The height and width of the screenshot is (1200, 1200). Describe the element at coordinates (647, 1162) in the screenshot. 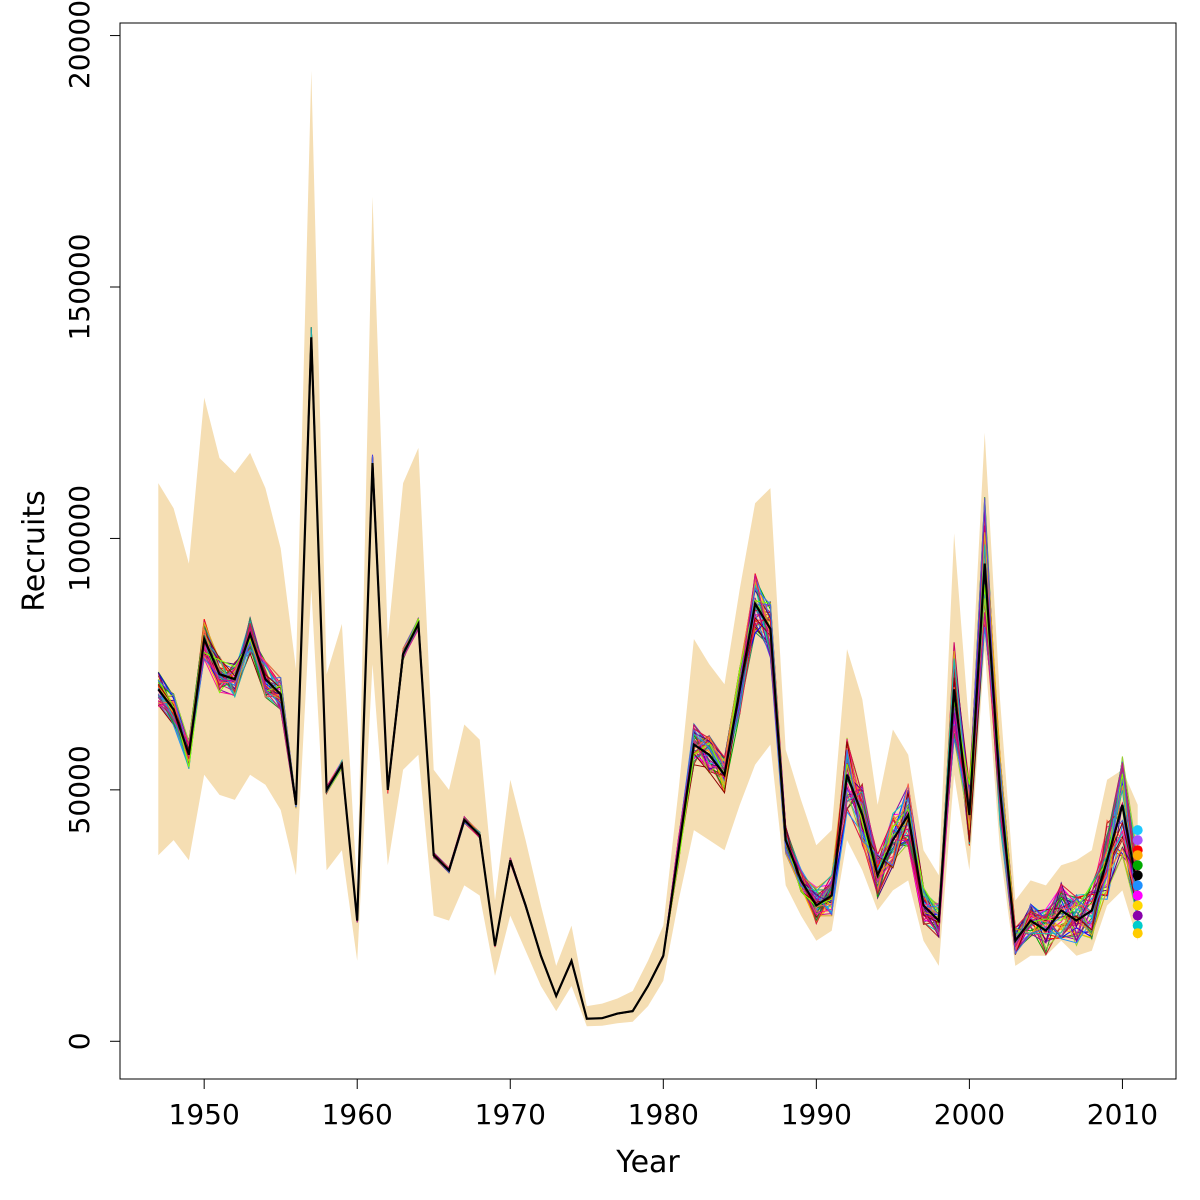

I see `x-axis-title: Year` at that location.